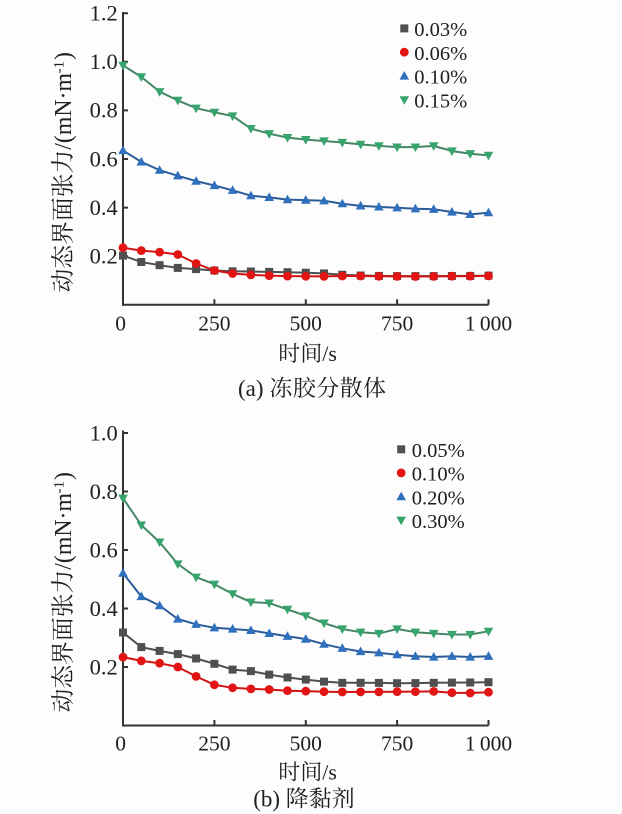 Image resolution: width=622 pixels, height=814 pixels. Describe the element at coordinates (440, 102) in the screenshot. I see `svg-text: 0.15%` at that location.